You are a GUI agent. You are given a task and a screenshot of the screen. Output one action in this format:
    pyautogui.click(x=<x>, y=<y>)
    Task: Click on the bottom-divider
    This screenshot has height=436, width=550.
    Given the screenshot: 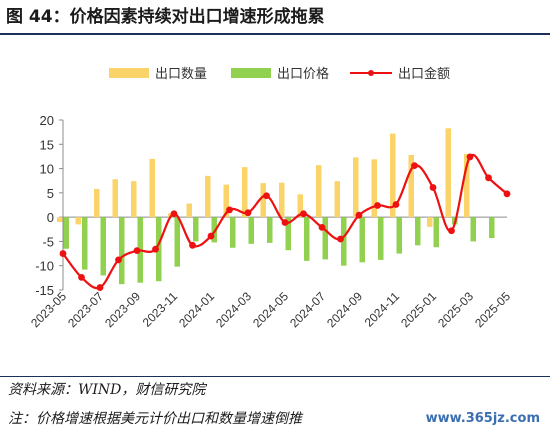 What is the action you would take?
    pyautogui.click(x=275, y=376)
    